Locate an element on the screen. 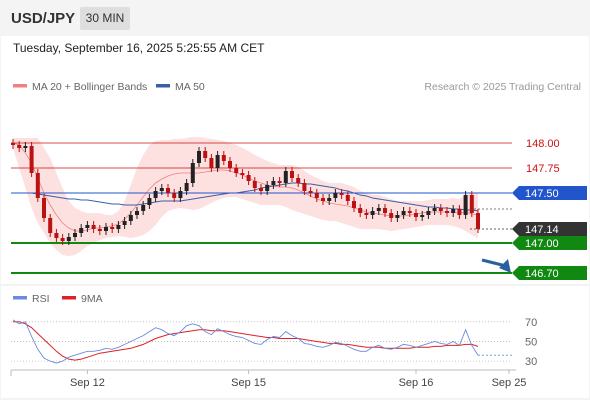  level-tag-147.14 is located at coordinates (549, 229).